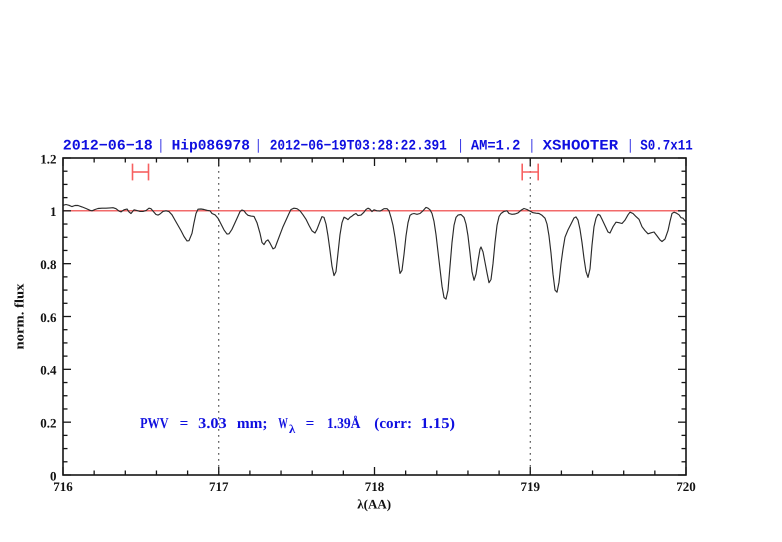 The image size is (782, 542). Describe the element at coordinates (438, 424) in the screenshot. I see `svg-text: 1.15)` at that location.